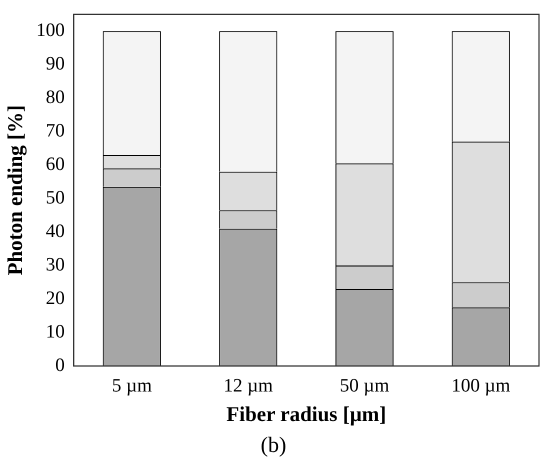 This screenshot has height=465, width=547. I want to click on y-tick-label: 80, so click(55, 97).